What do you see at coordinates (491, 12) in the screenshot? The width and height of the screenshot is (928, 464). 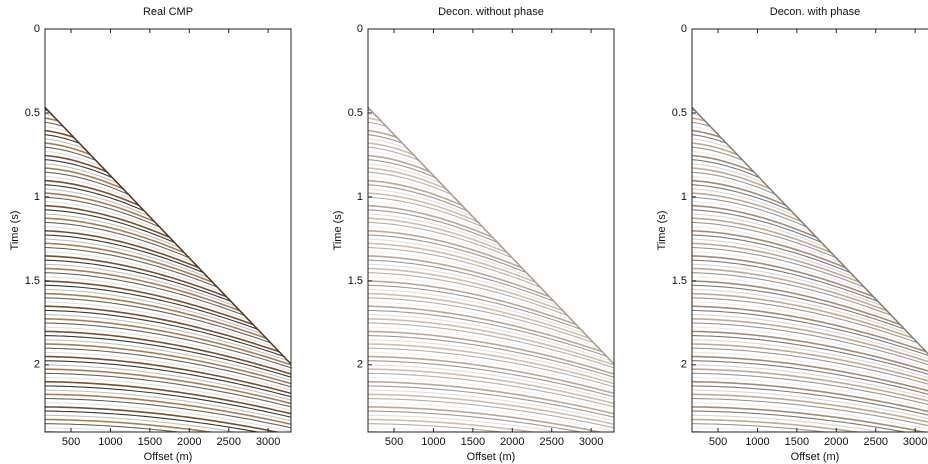 I see `panel-title: Decon. without phase` at bounding box center [491, 12].